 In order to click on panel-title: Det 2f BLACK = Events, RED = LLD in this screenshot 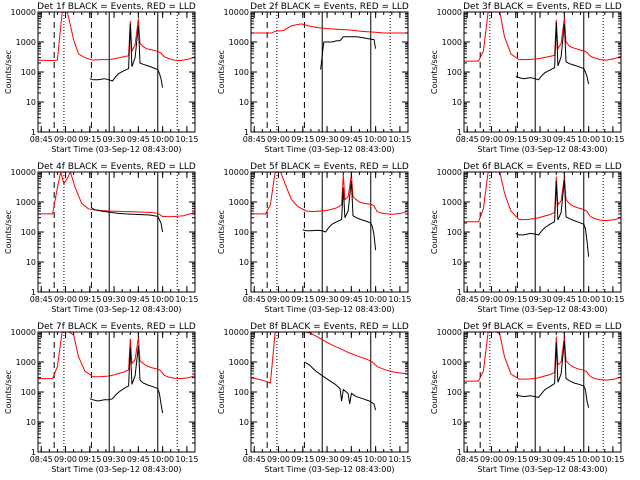, I will do `click(329, 7)`.